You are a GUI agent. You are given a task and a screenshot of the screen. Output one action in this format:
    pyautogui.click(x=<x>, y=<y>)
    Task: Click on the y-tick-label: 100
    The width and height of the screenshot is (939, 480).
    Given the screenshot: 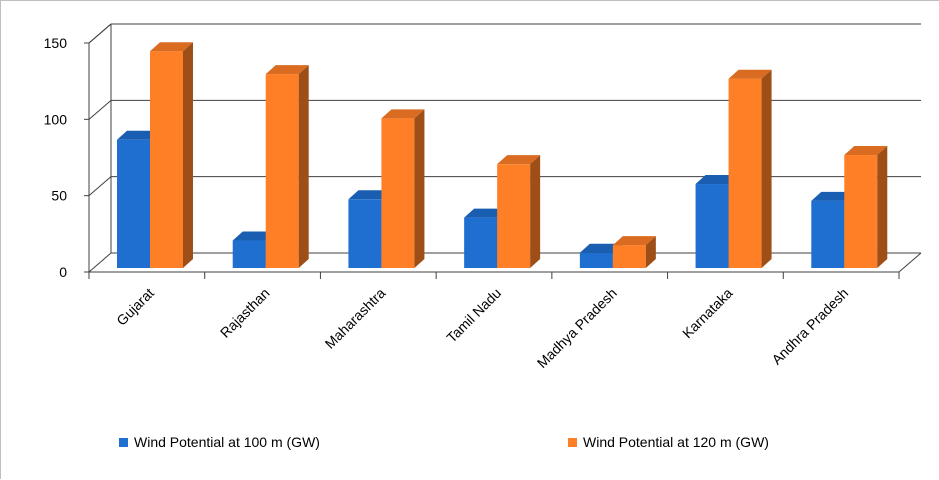 What is the action you would take?
    pyautogui.click(x=56, y=119)
    